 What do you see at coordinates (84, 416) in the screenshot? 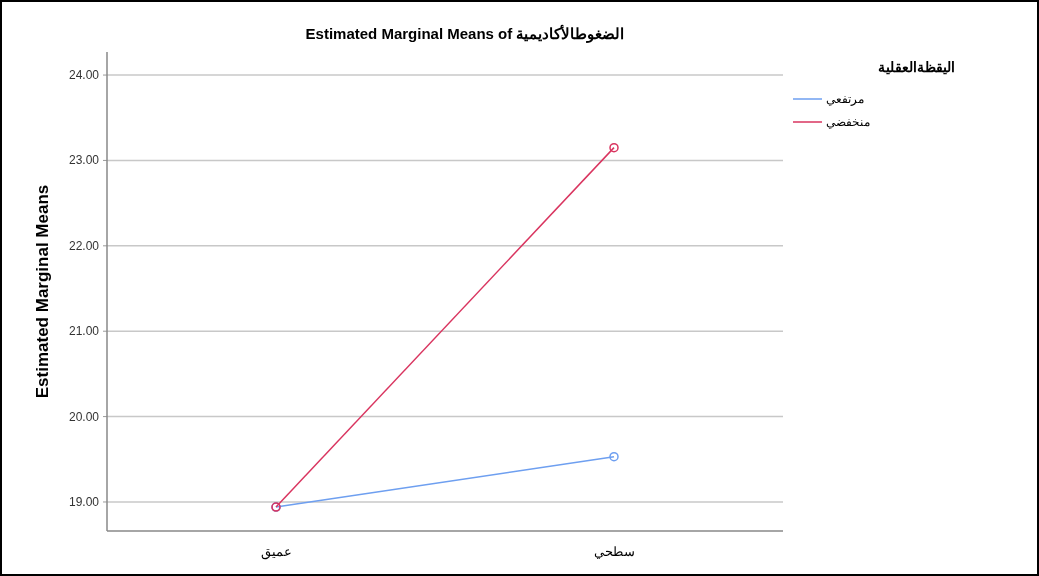
I see `y-tick-label: 20.00` at bounding box center [84, 416].